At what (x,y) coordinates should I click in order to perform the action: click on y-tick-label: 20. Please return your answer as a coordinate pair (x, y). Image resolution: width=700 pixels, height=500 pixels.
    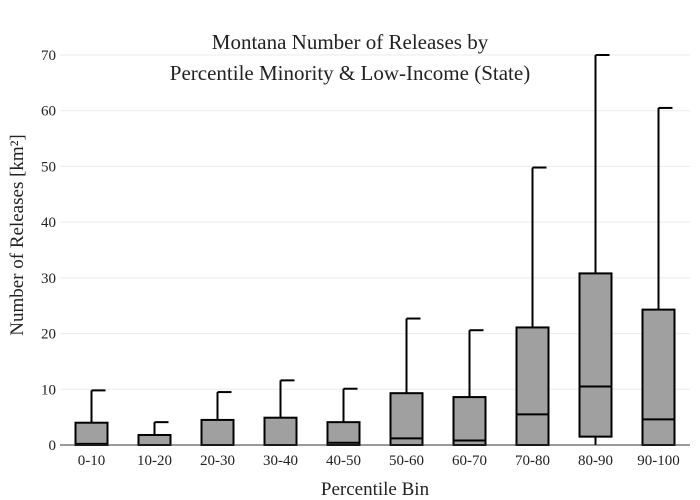
    Looking at the image, I should click on (48, 335).